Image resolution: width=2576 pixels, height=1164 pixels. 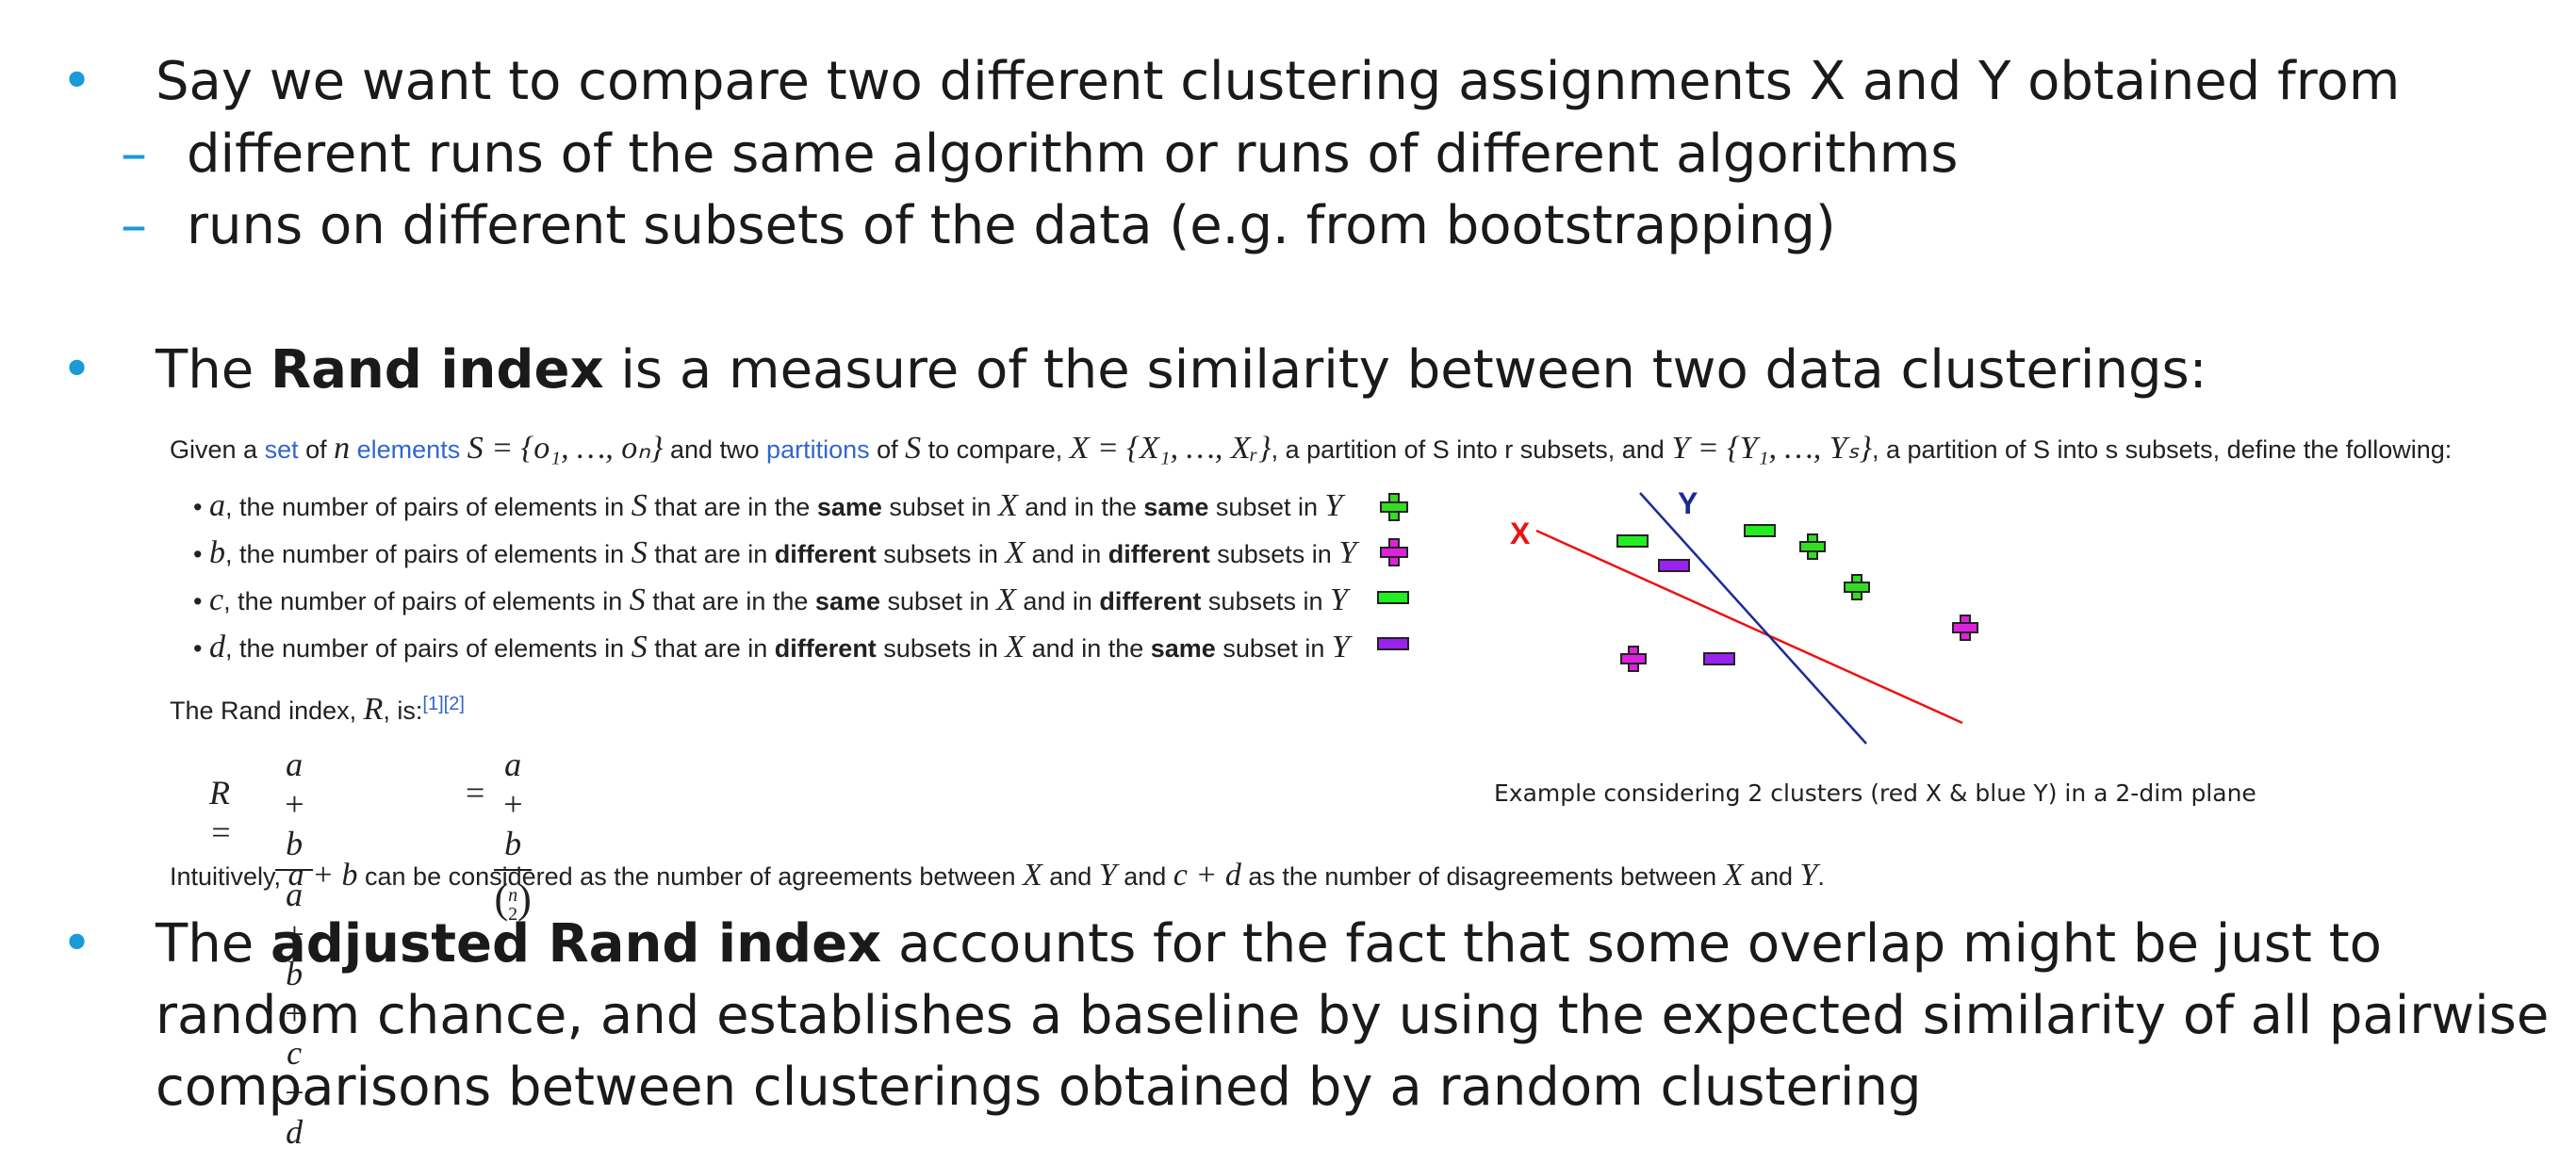 What do you see at coordinates (1393, 597) in the screenshot?
I see `minus-green-icon` at bounding box center [1393, 597].